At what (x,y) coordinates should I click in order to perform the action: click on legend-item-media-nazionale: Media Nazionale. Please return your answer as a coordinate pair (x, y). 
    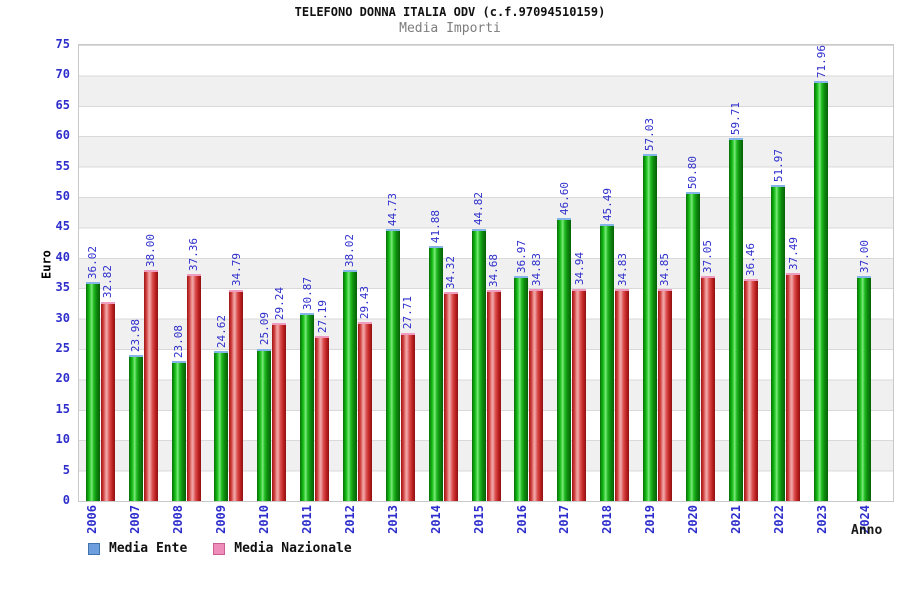
    Looking at the image, I should click on (282, 548).